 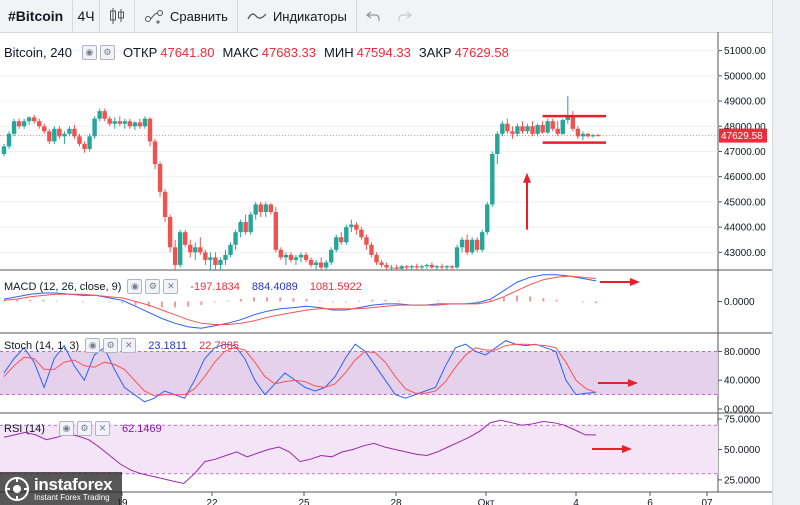 What do you see at coordinates (215, 286) in the screenshot?
I see `macd-histogram-value: -197.1834` at bounding box center [215, 286].